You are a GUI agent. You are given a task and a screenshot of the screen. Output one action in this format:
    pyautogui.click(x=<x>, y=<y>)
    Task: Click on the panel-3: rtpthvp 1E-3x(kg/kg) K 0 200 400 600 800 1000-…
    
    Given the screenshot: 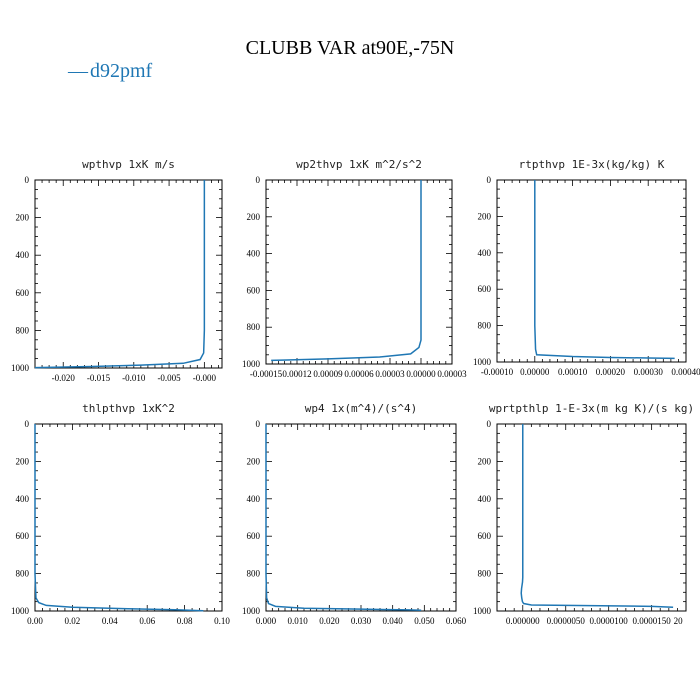 What is the action you would take?
    pyautogui.click(x=586, y=267)
    